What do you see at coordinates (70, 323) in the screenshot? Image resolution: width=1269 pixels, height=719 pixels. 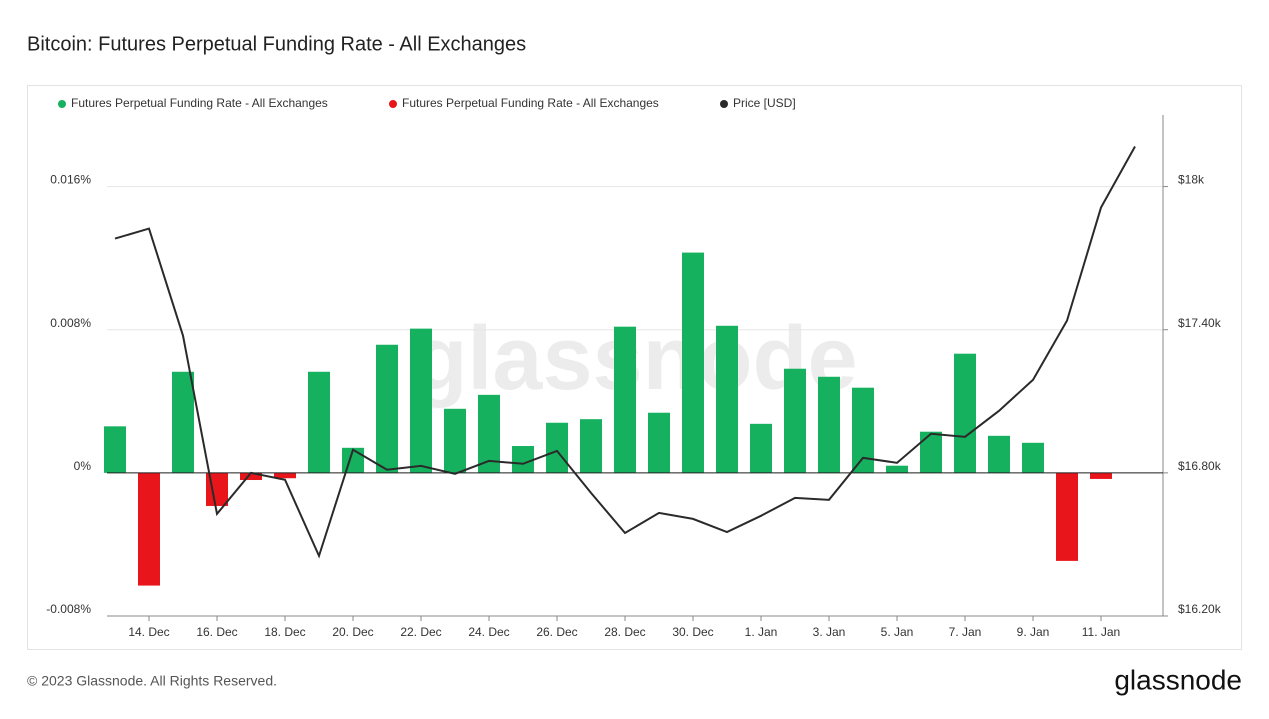 I see `y-tick-label: 0.008%` at bounding box center [70, 323].